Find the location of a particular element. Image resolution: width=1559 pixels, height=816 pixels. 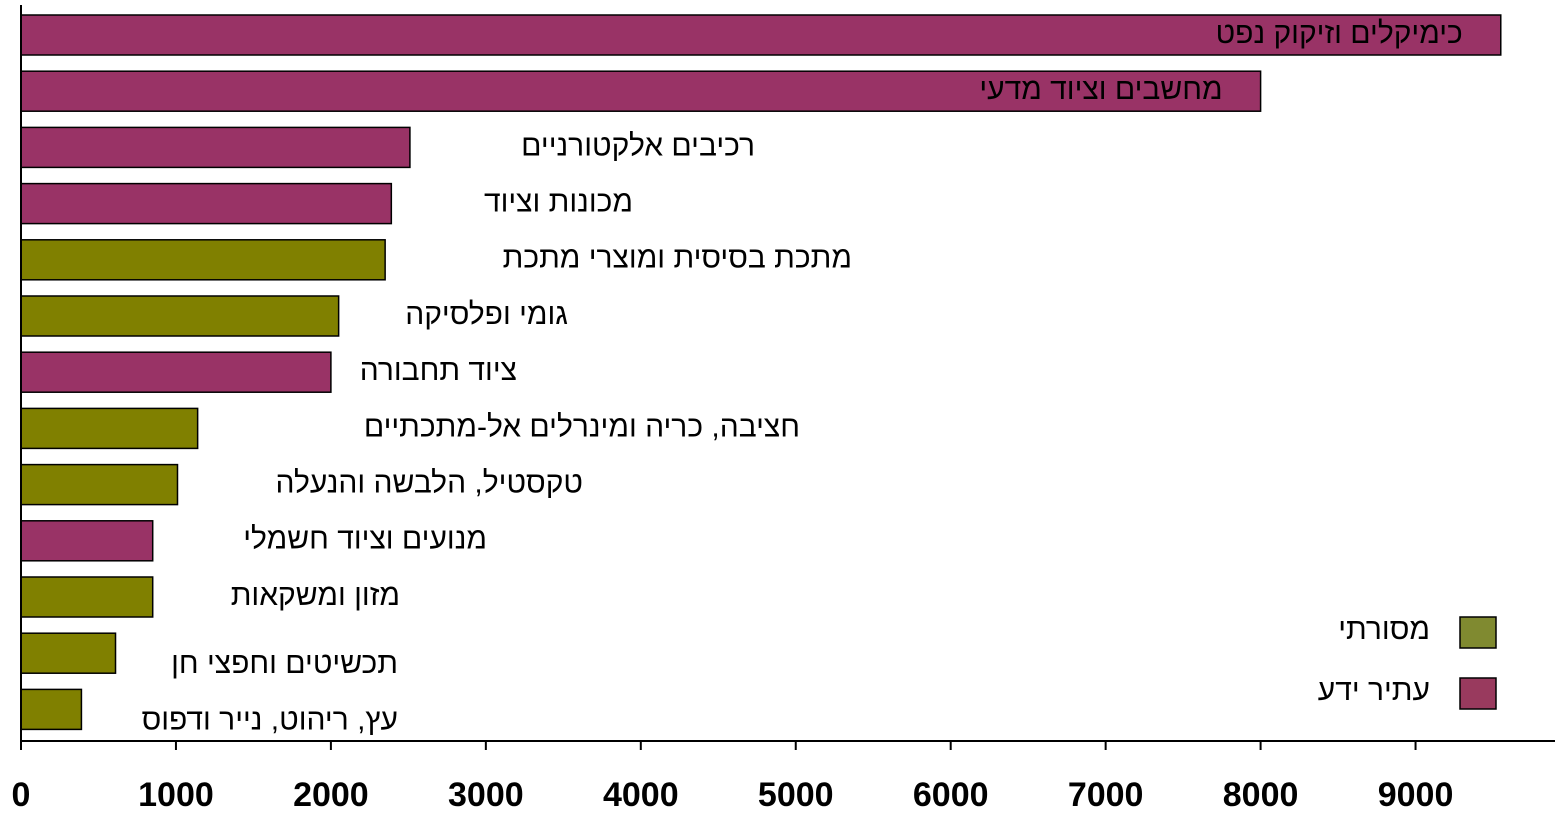

category-label: מכונות וציוד is located at coordinates (558, 202).